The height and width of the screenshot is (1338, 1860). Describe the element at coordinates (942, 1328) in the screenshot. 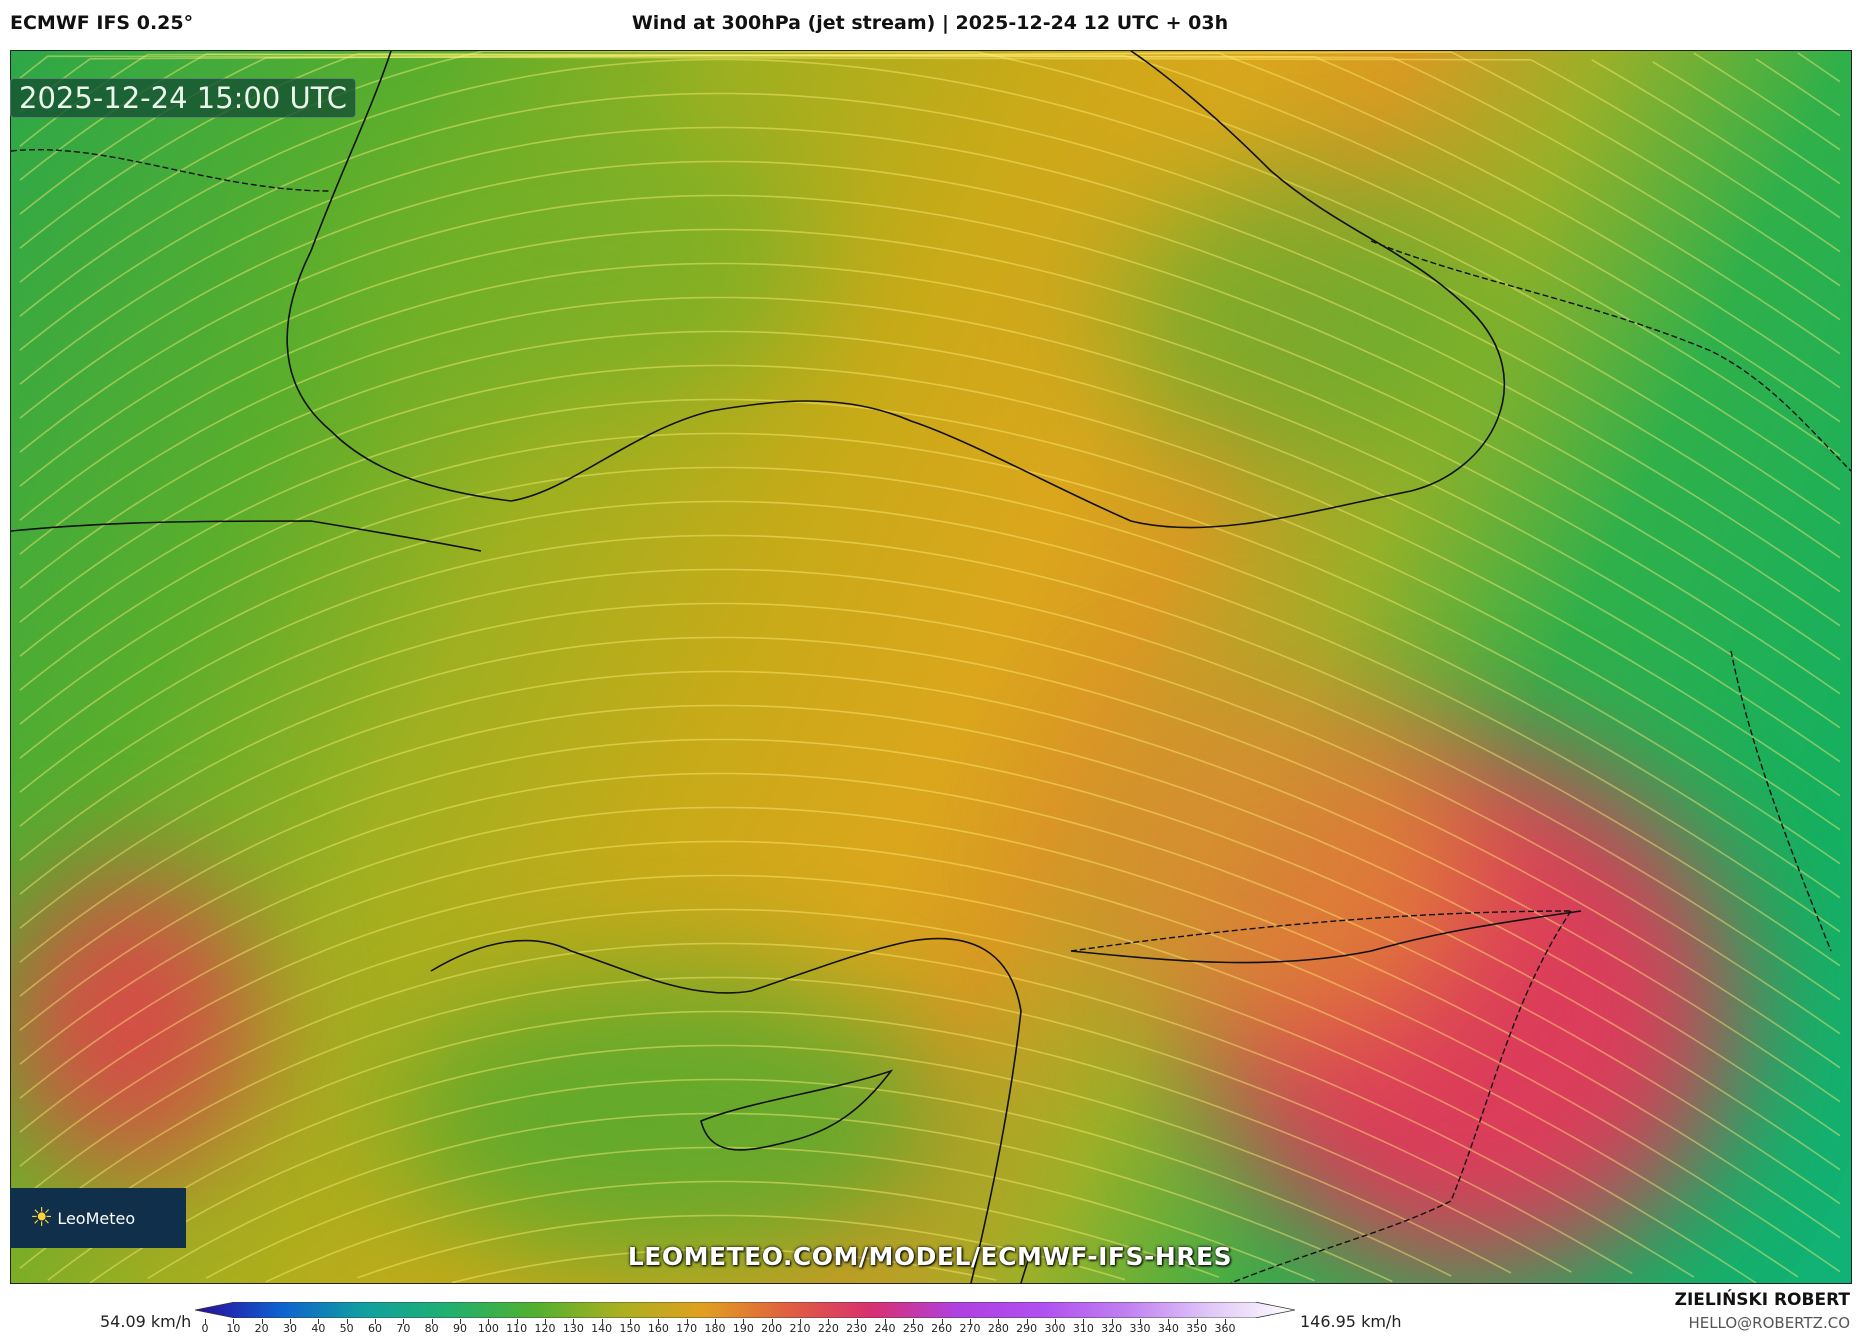

I see `colorbar-tick-label: 260` at that location.